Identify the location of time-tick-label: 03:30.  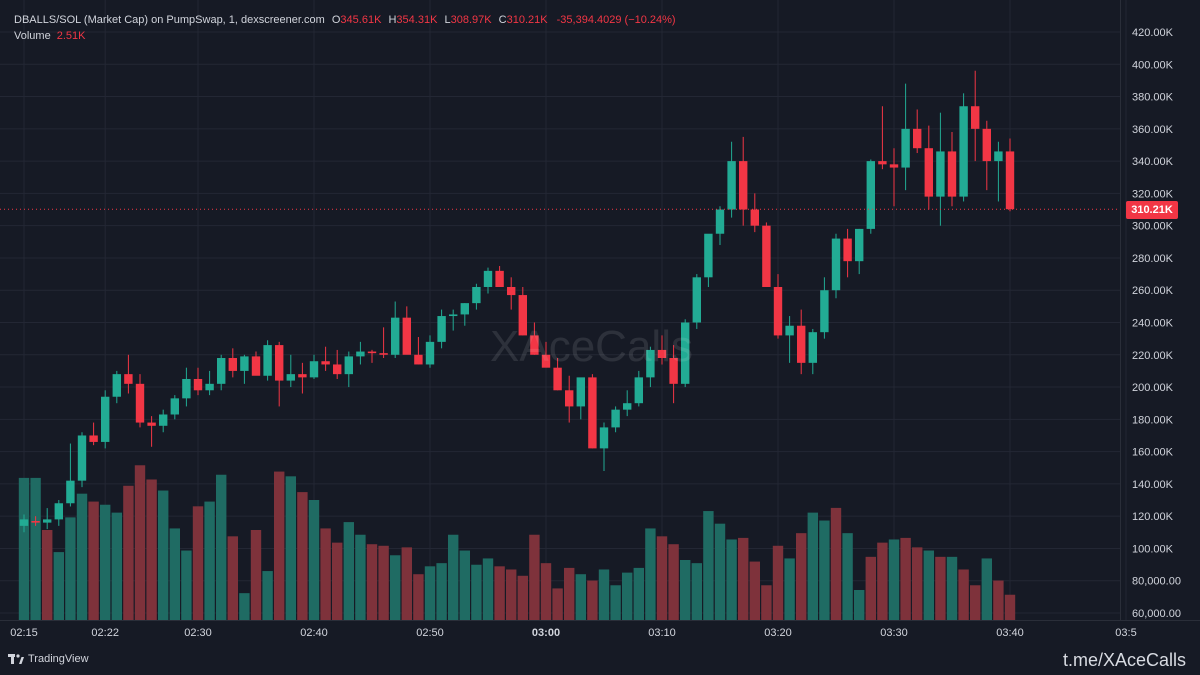
(894, 633).